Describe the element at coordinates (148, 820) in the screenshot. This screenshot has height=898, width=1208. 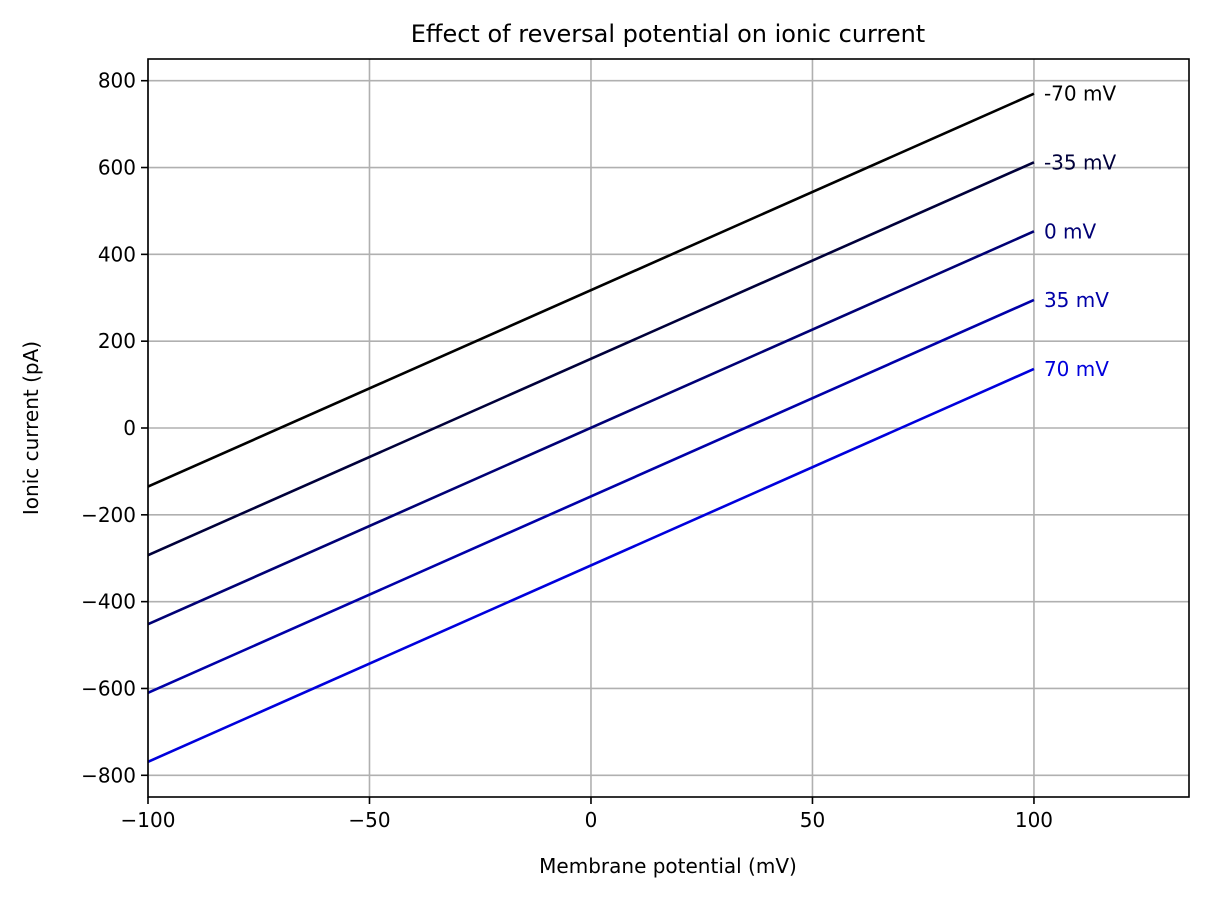
I see `x-tick-label: −100` at that location.